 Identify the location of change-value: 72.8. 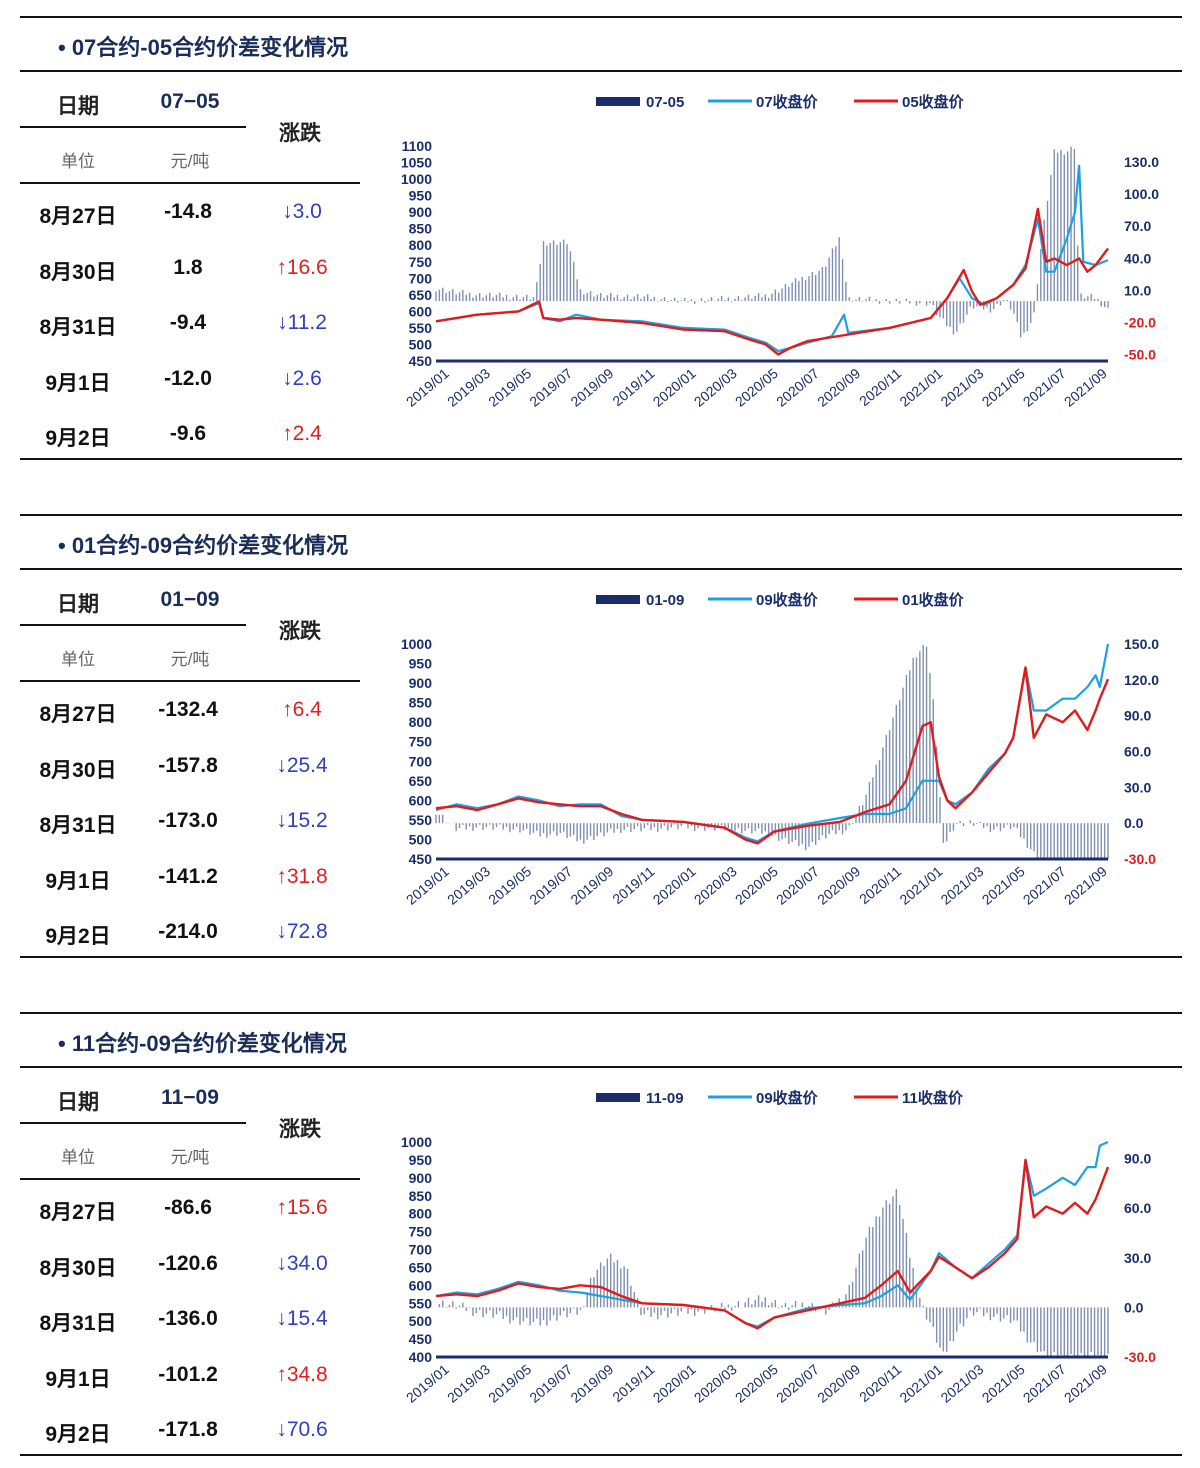
(307, 931).